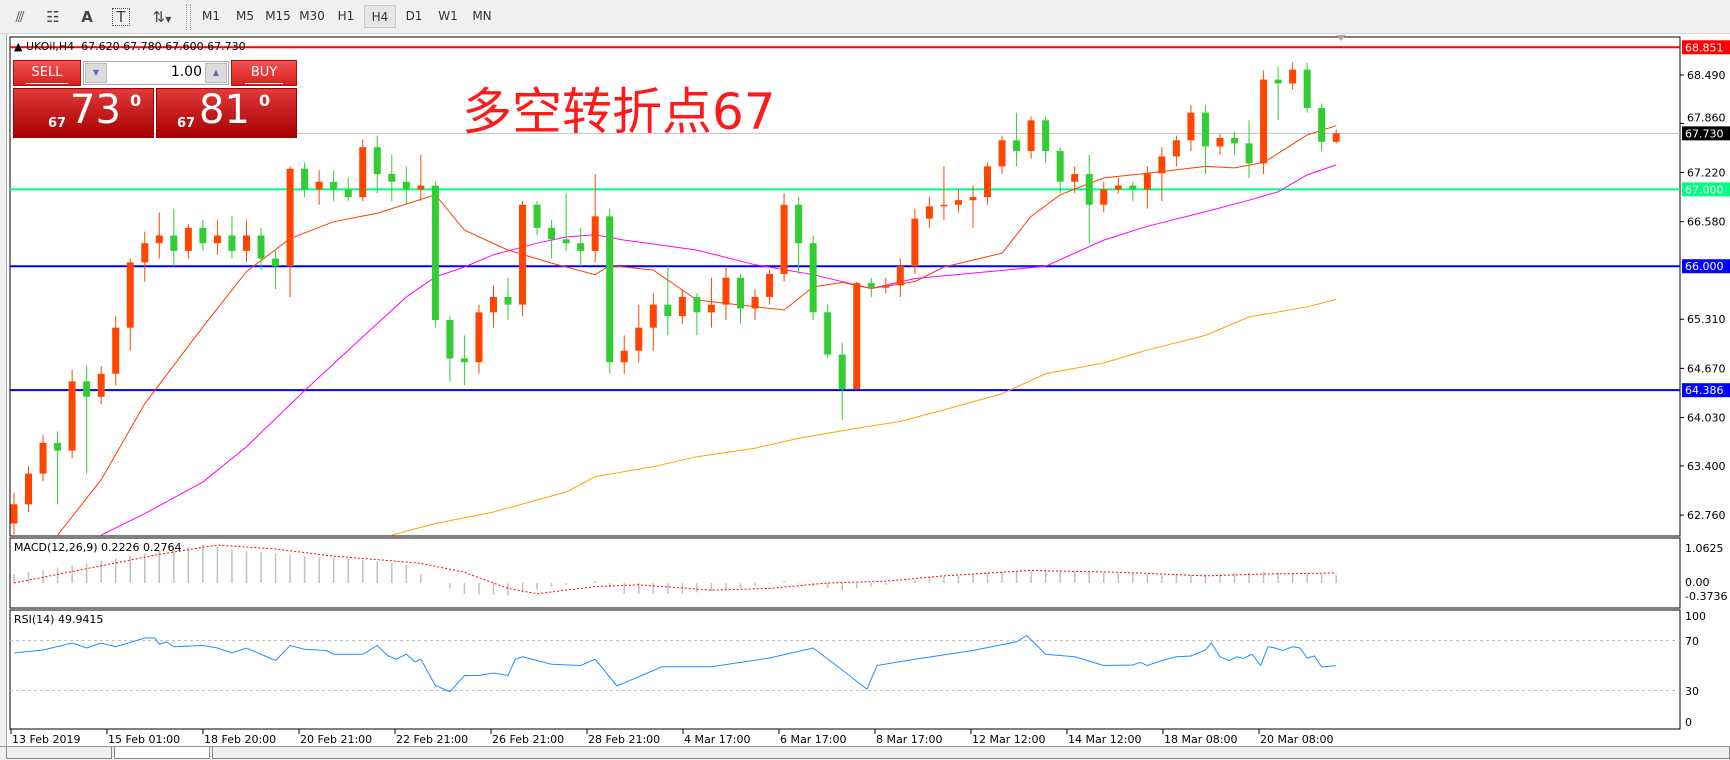 This screenshot has height=760, width=1730. Describe the element at coordinates (1704, 266) in the screenshot. I see `price-level-label: 66.000` at that location.